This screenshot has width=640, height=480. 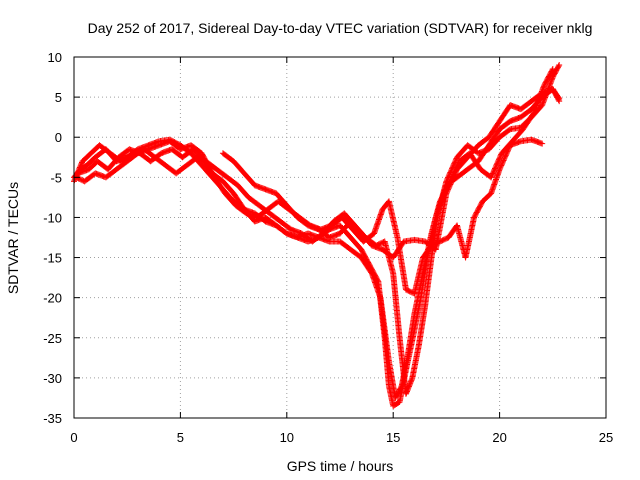 What do you see at coordinates (393, 437) in the screenshot?
I see `x-tick-label: 15` at bounding box center [393, 437].